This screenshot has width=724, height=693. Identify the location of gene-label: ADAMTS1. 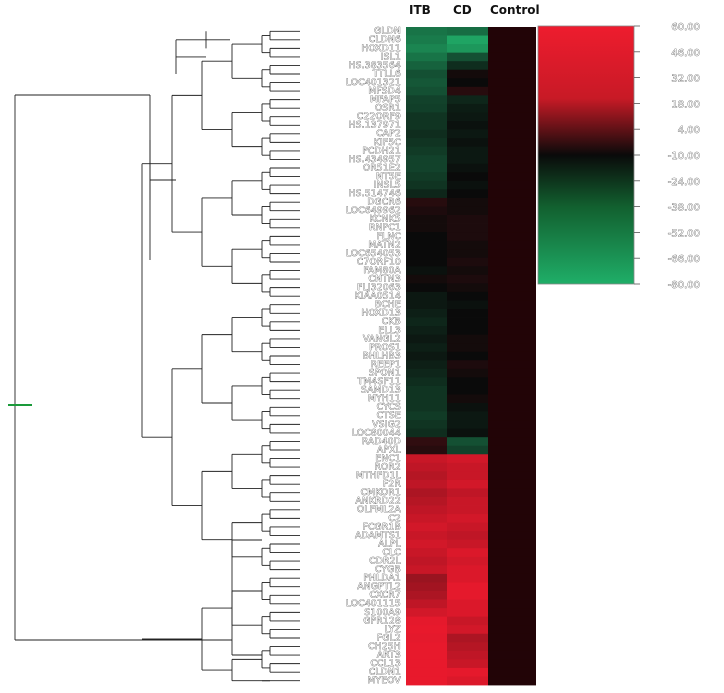
(378, 536).